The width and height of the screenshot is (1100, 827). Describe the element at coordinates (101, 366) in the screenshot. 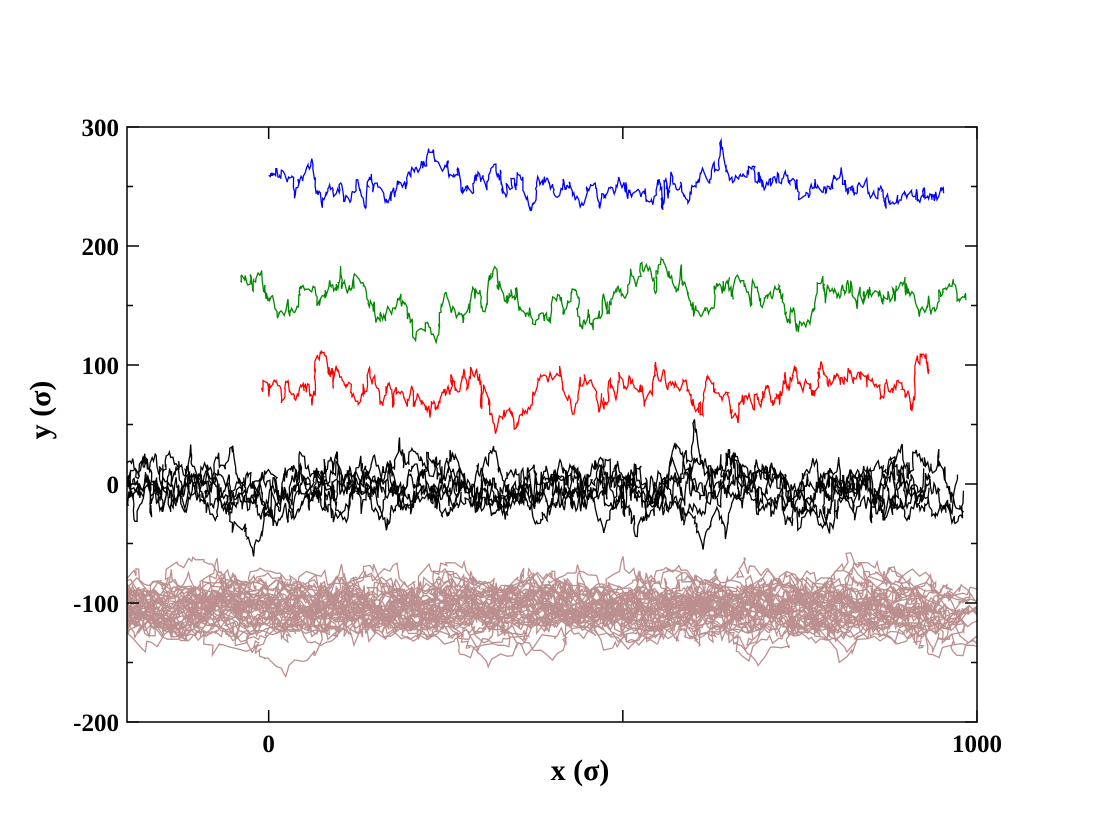

I see `y-tick-label: 100` at that location.